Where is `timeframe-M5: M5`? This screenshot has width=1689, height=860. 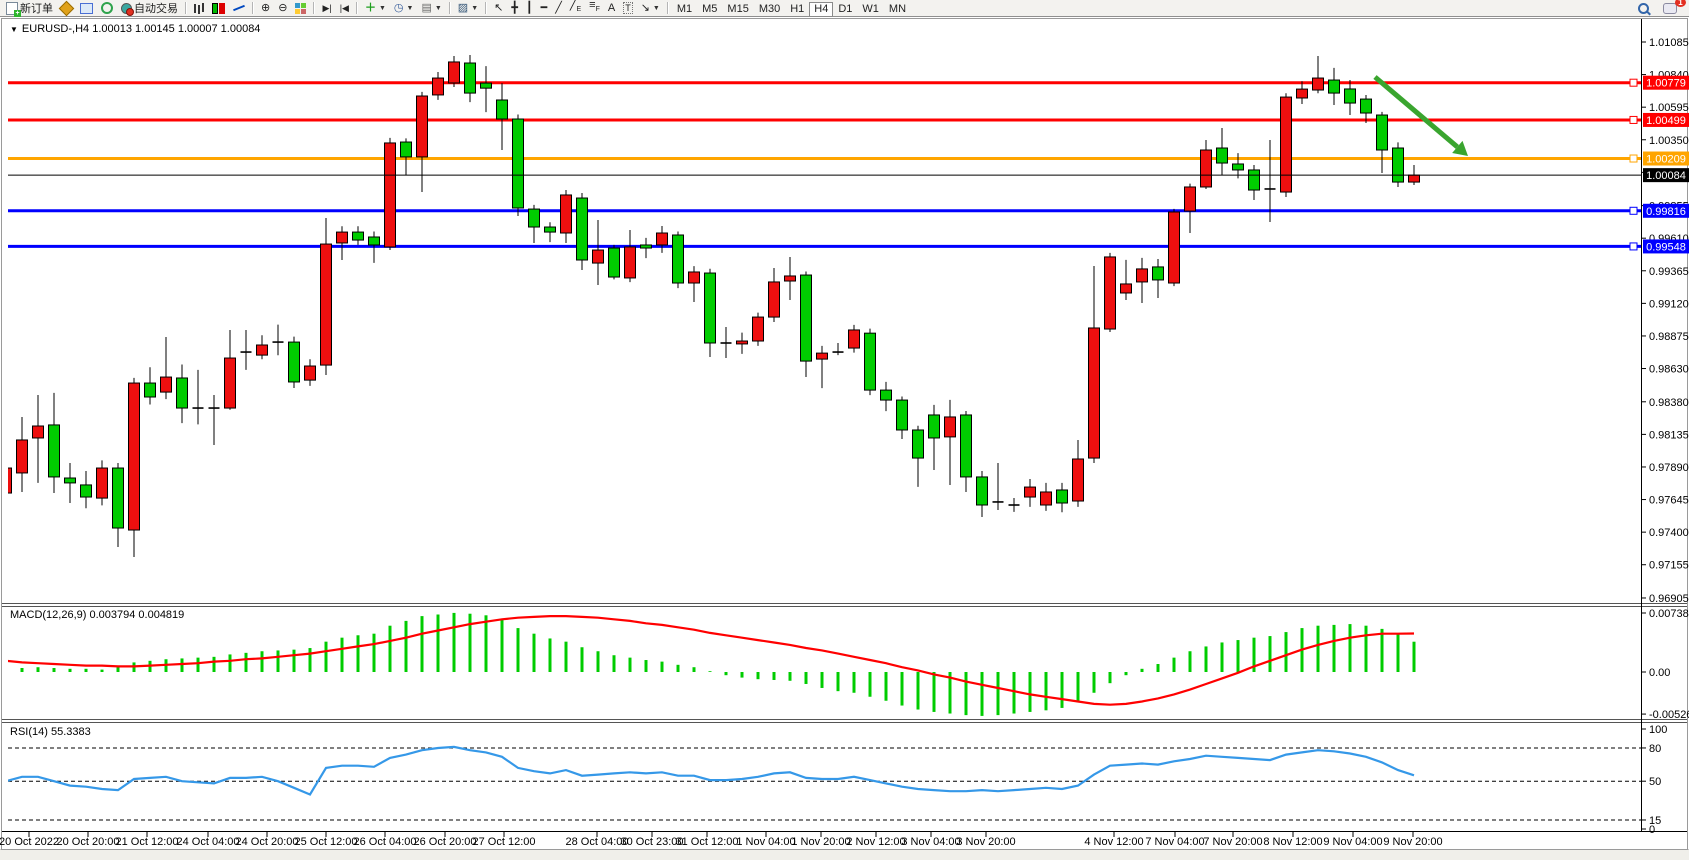 timeframe-M5: M5 is located at coordinates (709, 9).